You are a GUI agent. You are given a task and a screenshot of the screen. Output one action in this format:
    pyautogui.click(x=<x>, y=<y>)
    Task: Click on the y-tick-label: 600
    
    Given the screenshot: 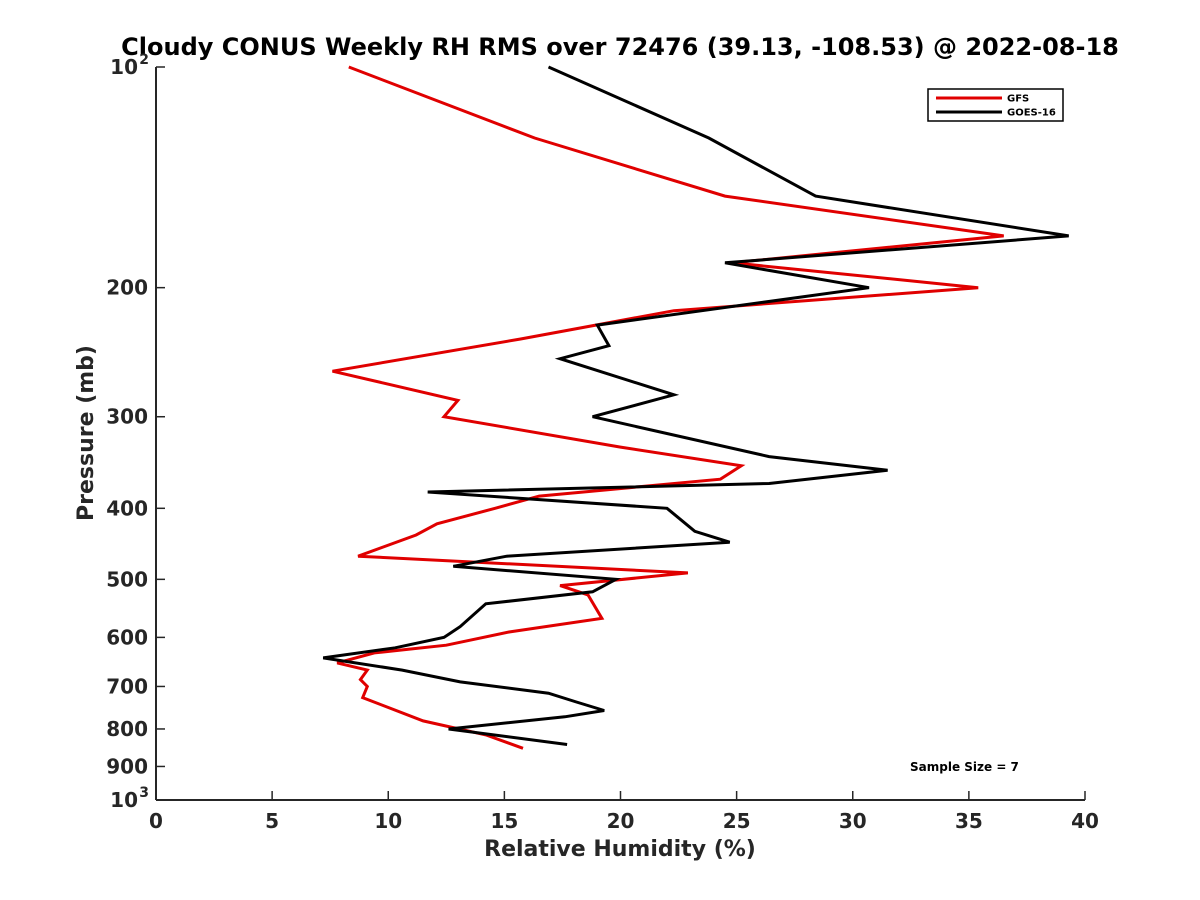 What is the action you would take?
    pyautogui.click(x=127, y=637)
    